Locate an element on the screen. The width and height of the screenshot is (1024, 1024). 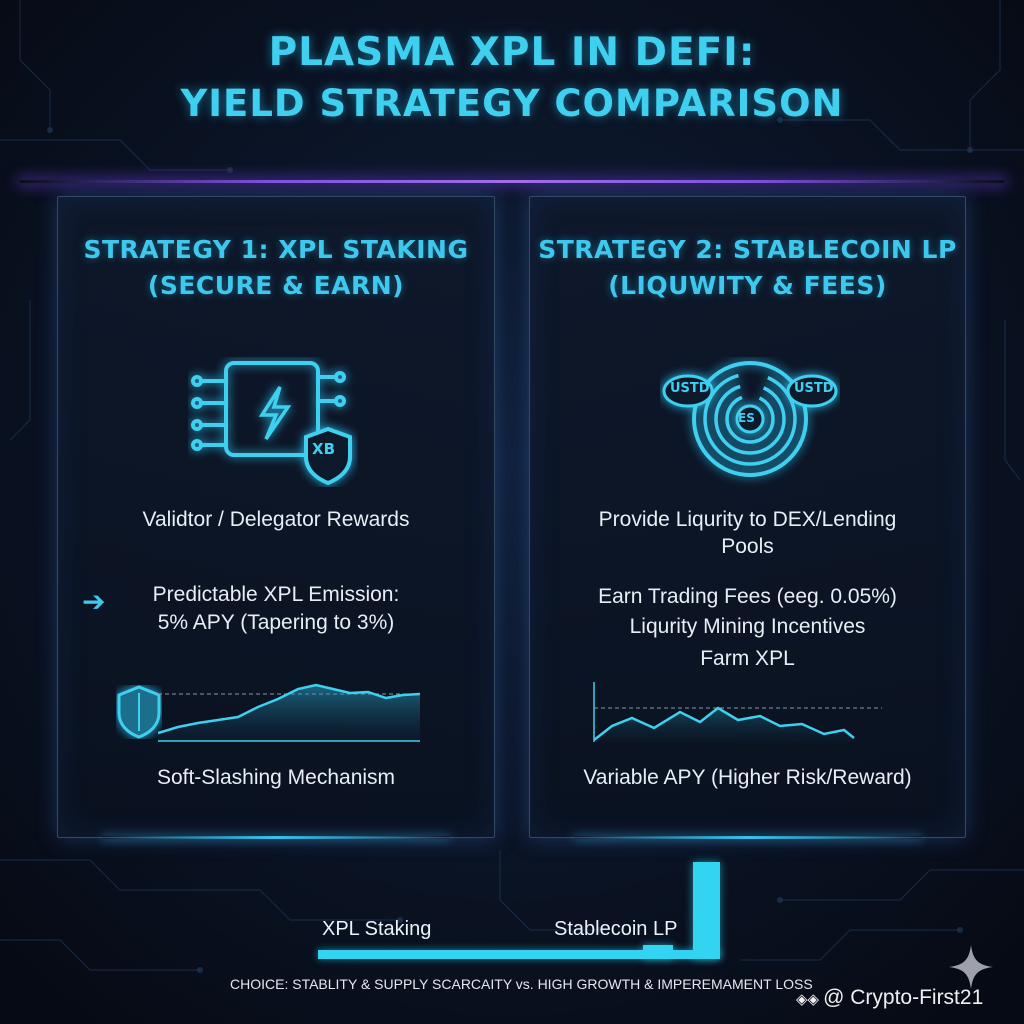
coin-right-label: USTD is located at coordinates (814, 388).